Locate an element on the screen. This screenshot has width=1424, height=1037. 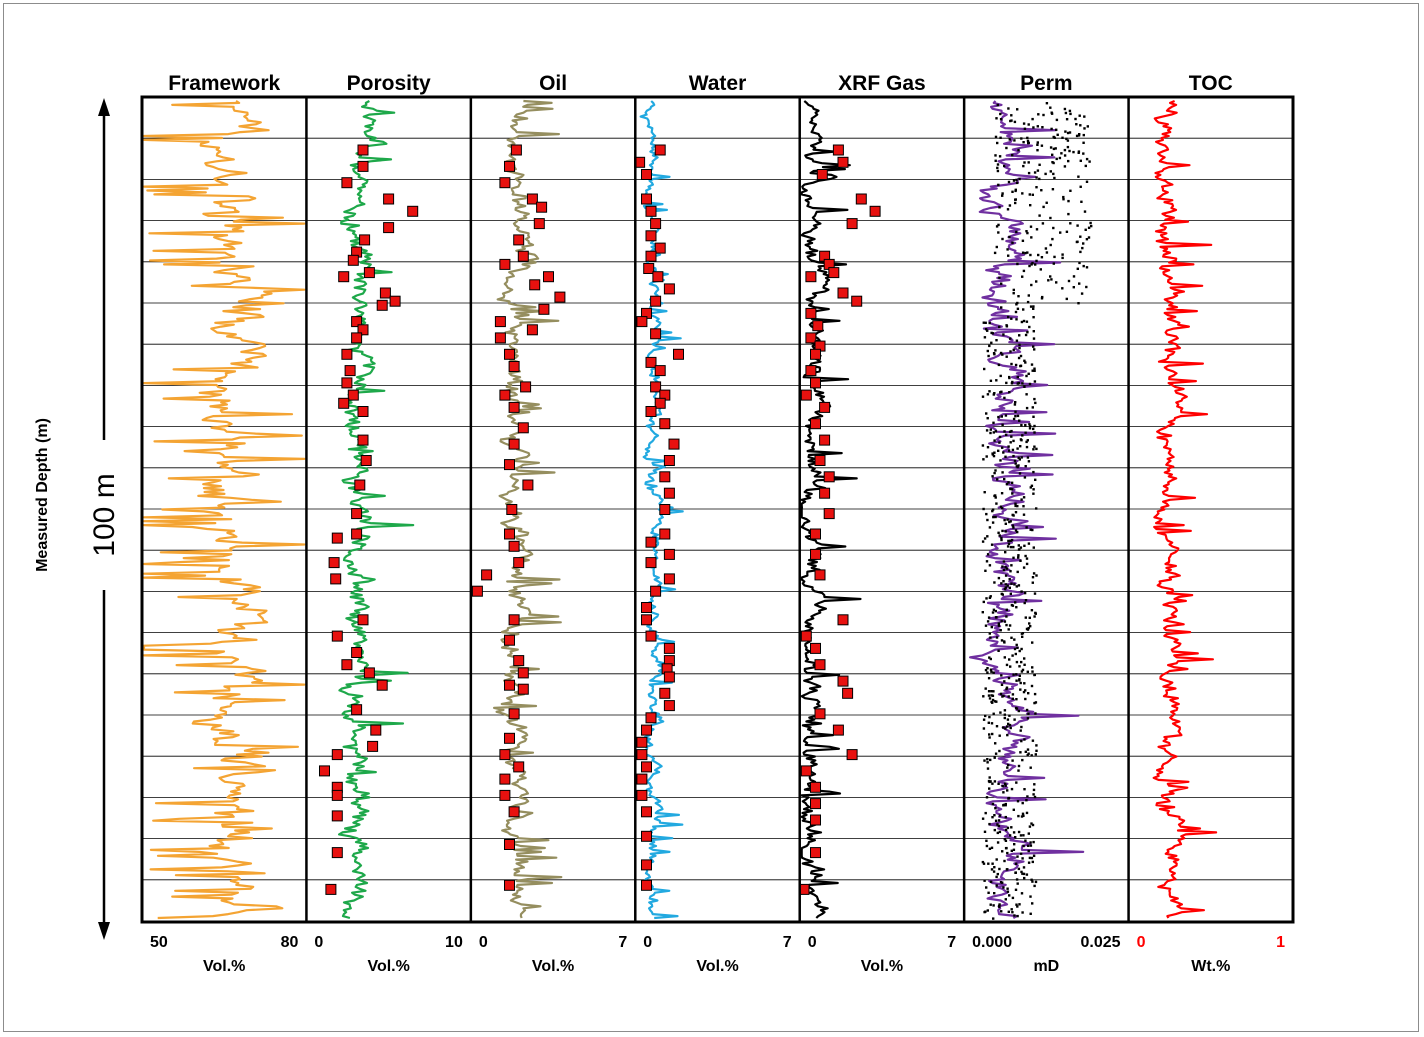
track-toc: TOC 0 1 Wt.% is located at coordinates (1206, 523).